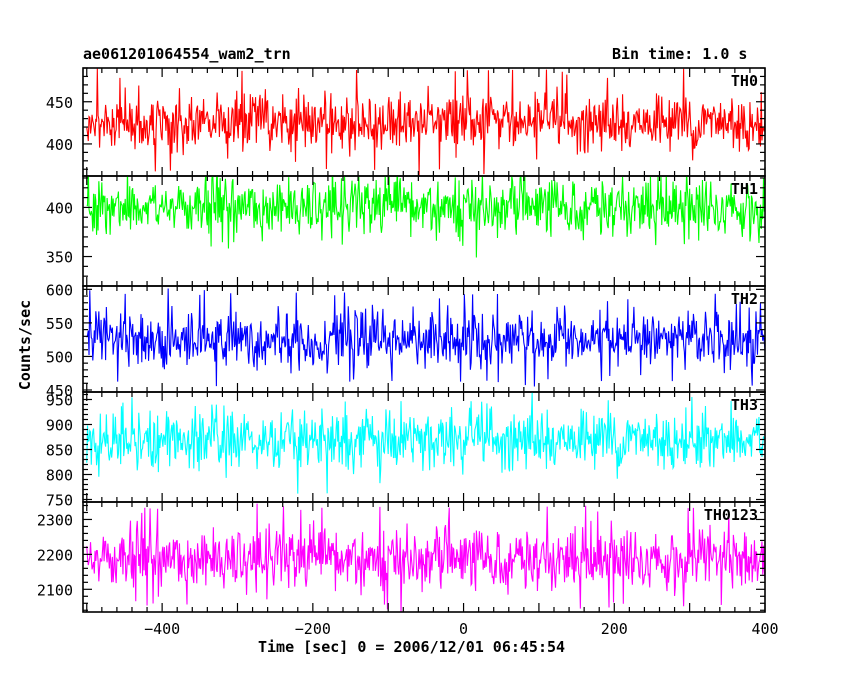 This screenshot has width=850, height=680. I want to click on panel-th1-frame, so click(424, 231).